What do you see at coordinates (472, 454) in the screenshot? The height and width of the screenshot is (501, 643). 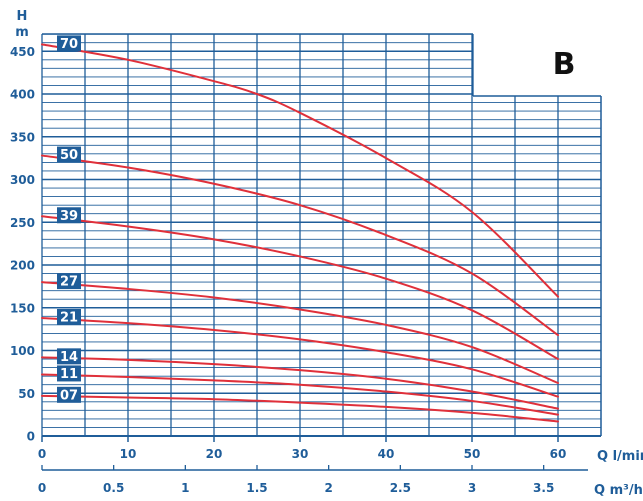 I see `x-tick-label: 50` at bounding box center [472, 454].